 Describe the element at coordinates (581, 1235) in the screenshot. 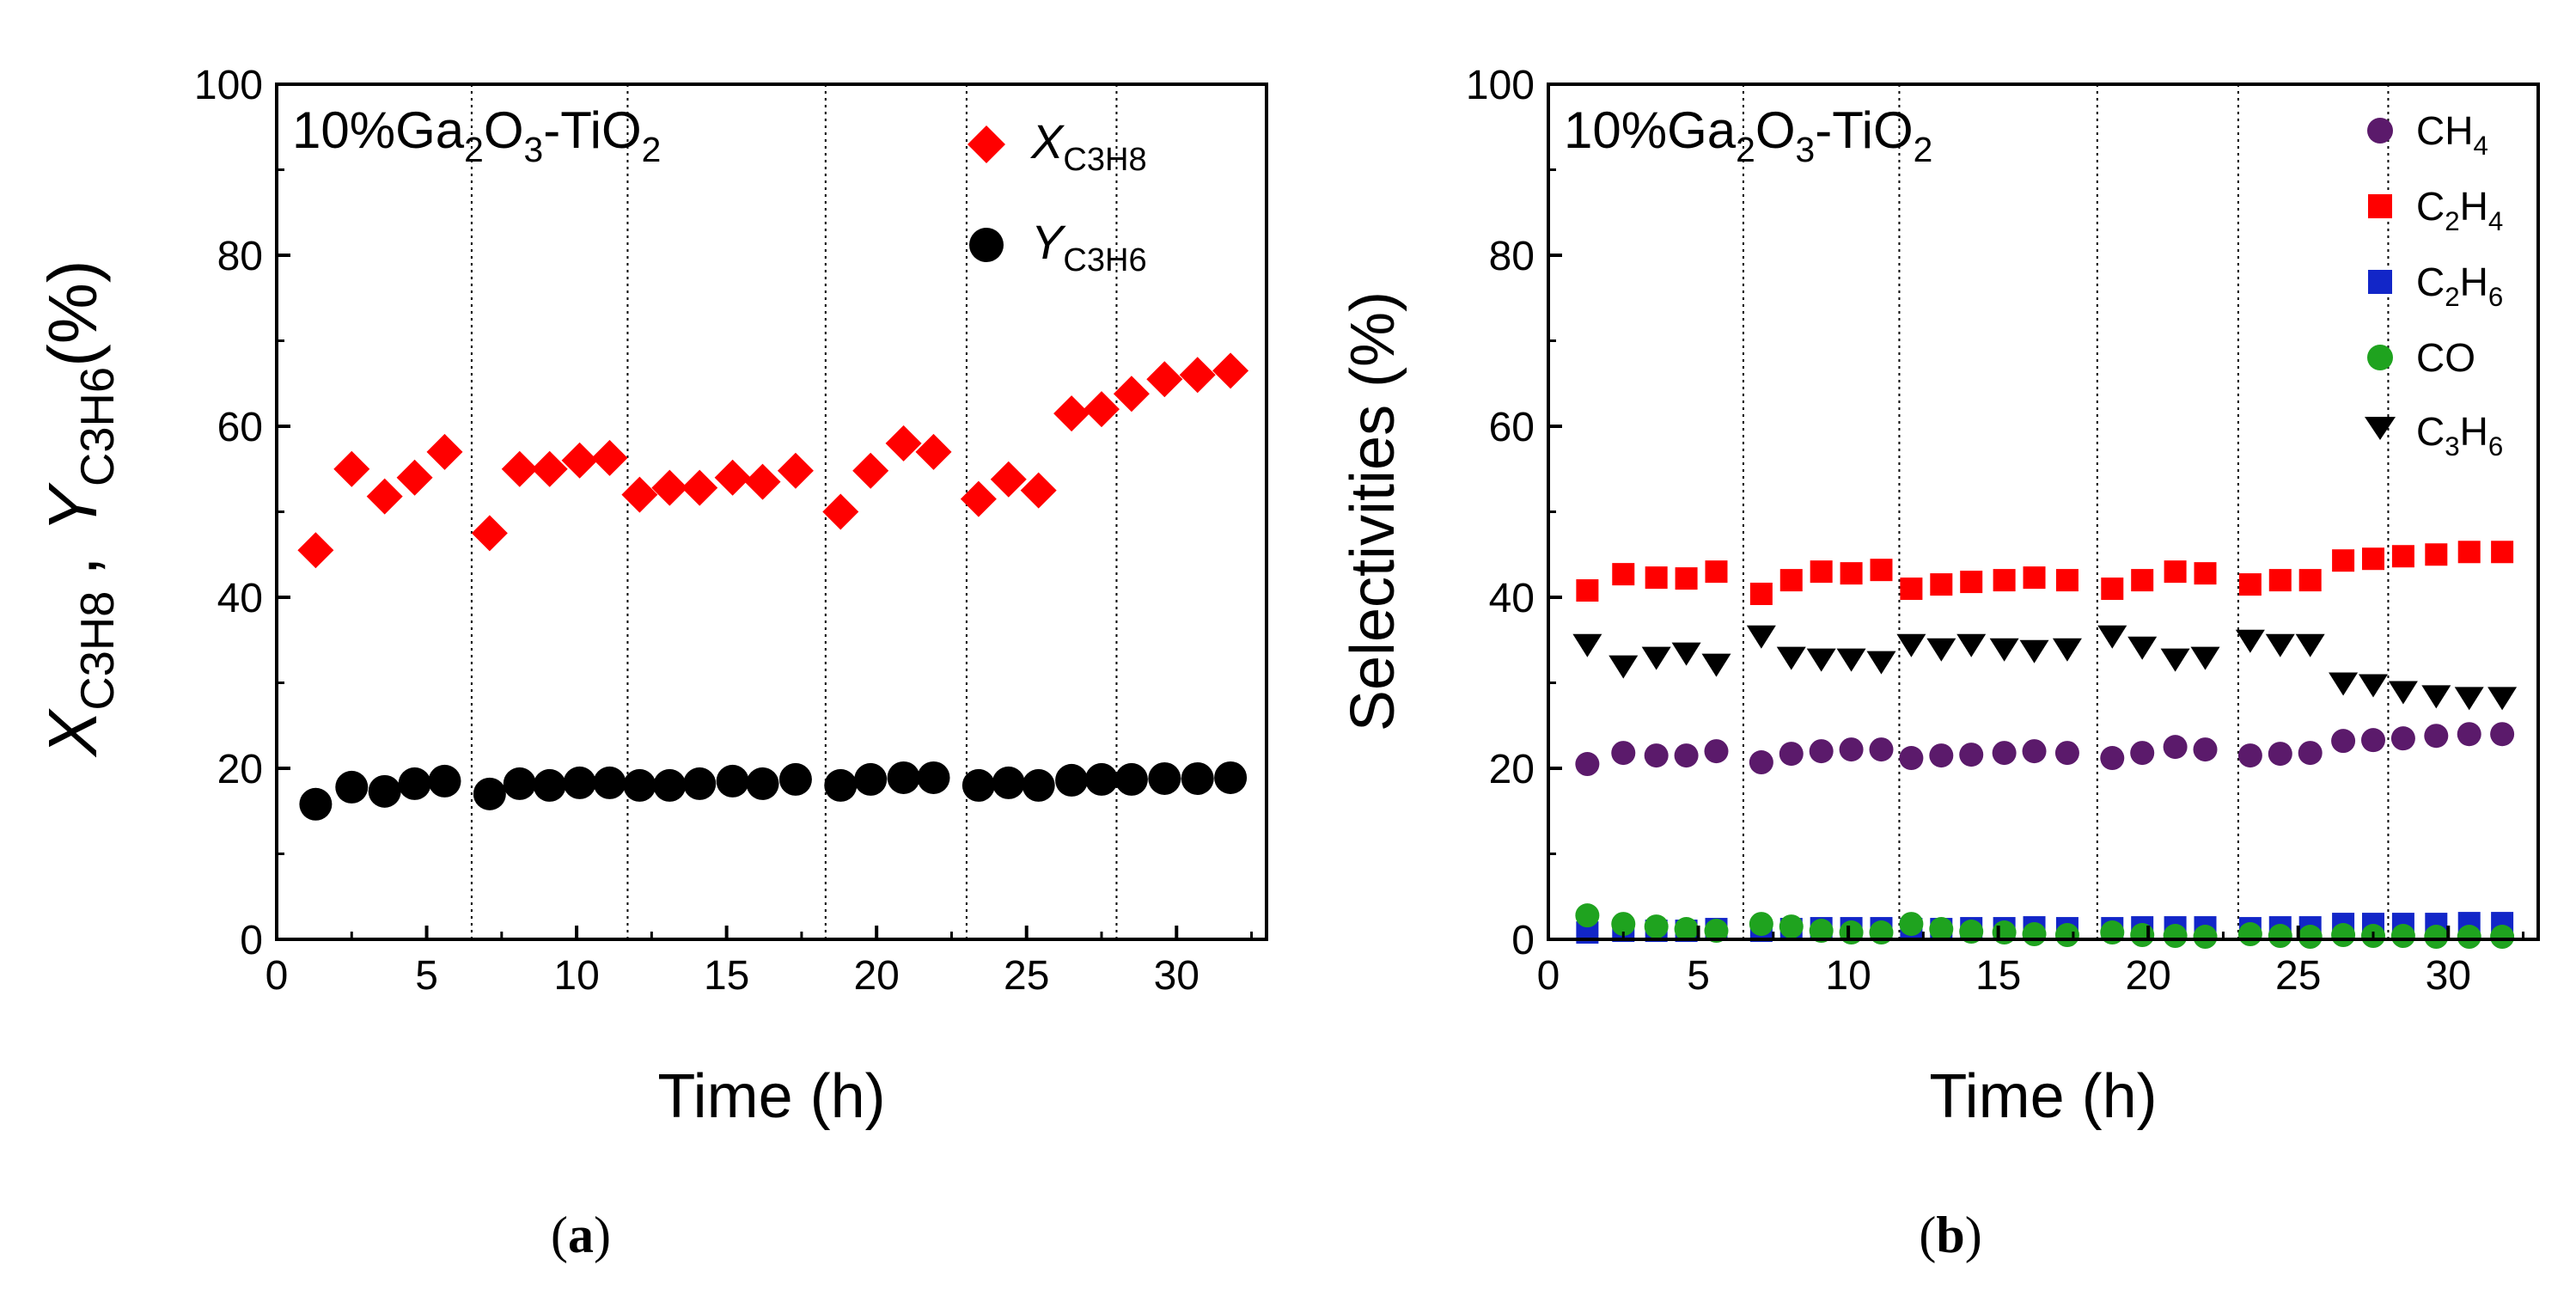

I see `panel-label-a: (a)` at that location.